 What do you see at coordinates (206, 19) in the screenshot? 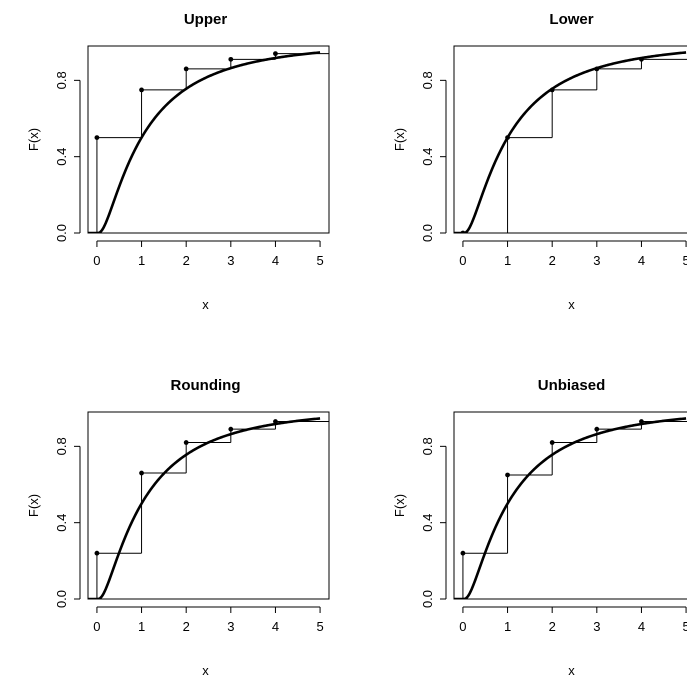
I see `chart-title: Upper` at bounding box center [206, 19].